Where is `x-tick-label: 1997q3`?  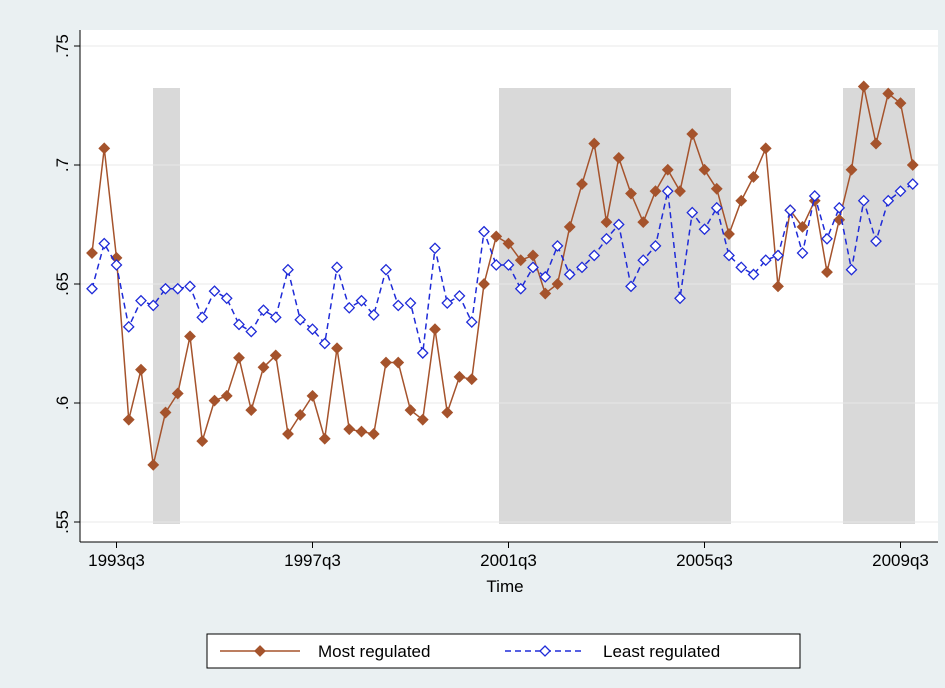 x-tick-label: 1997q3 is located at coordinates (312, 560).